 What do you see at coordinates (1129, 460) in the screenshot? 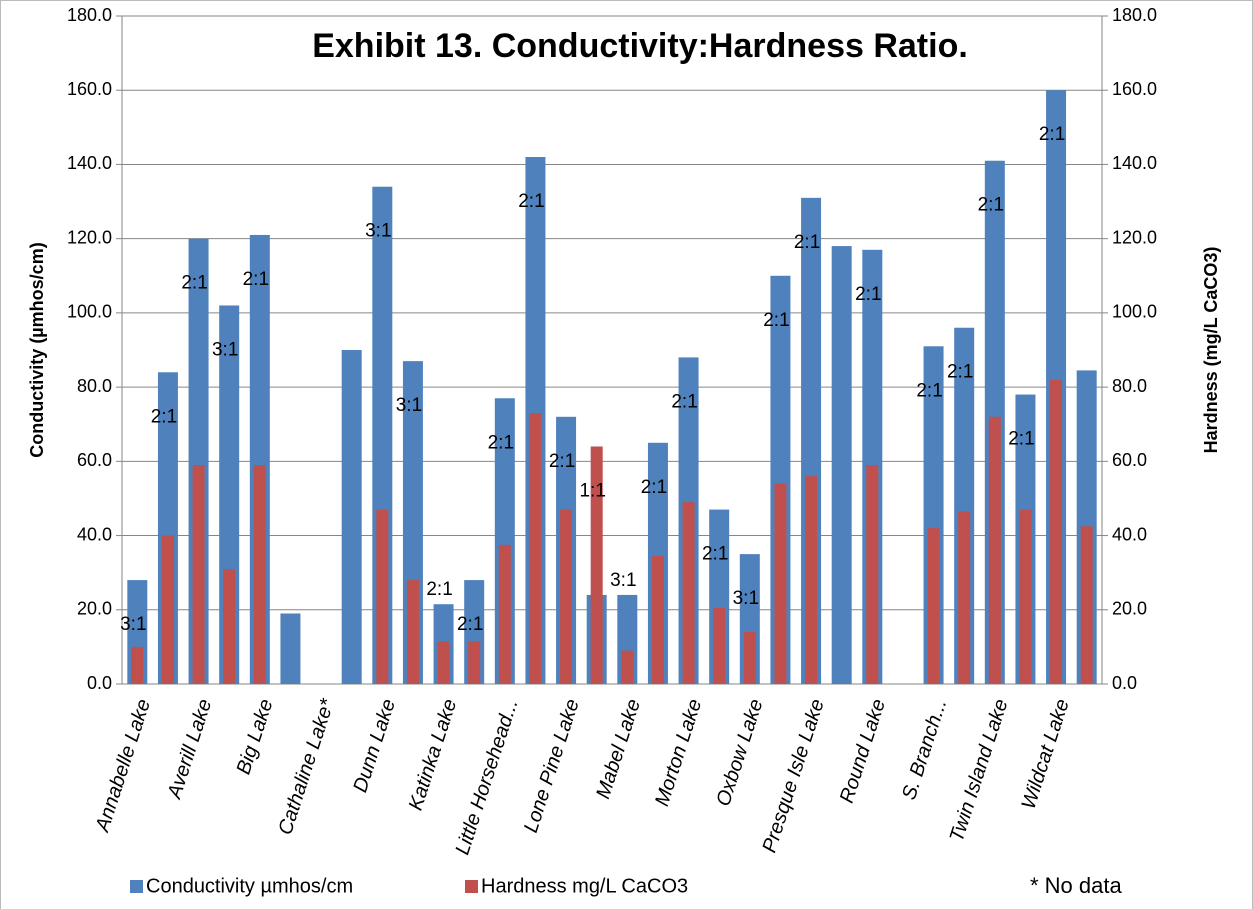
I see `y2-tick-label: 60.0` at bounding box center [1129, 460].